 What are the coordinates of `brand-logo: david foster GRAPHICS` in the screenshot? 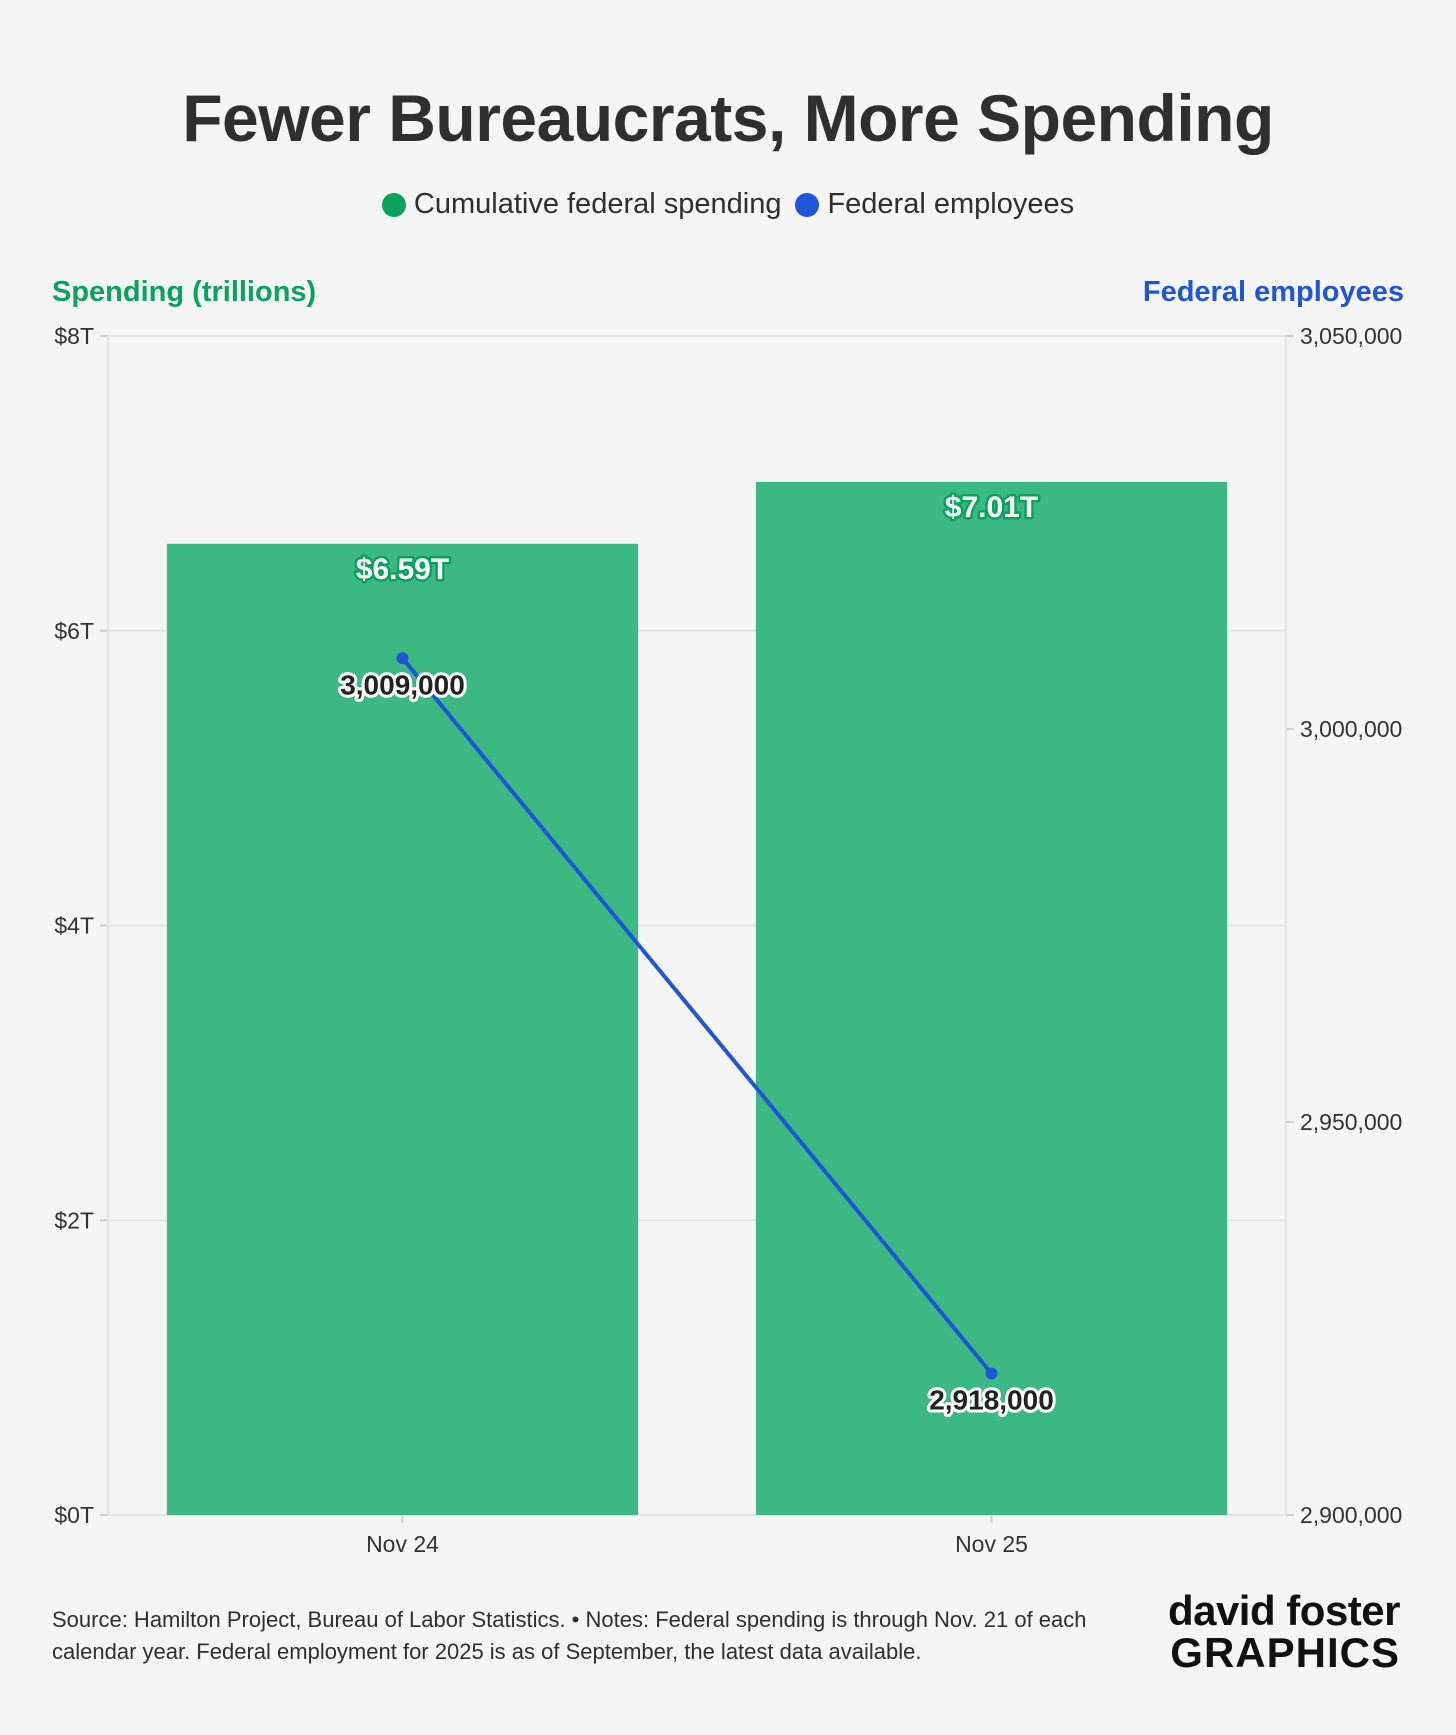 It's located at (1284, 1631).